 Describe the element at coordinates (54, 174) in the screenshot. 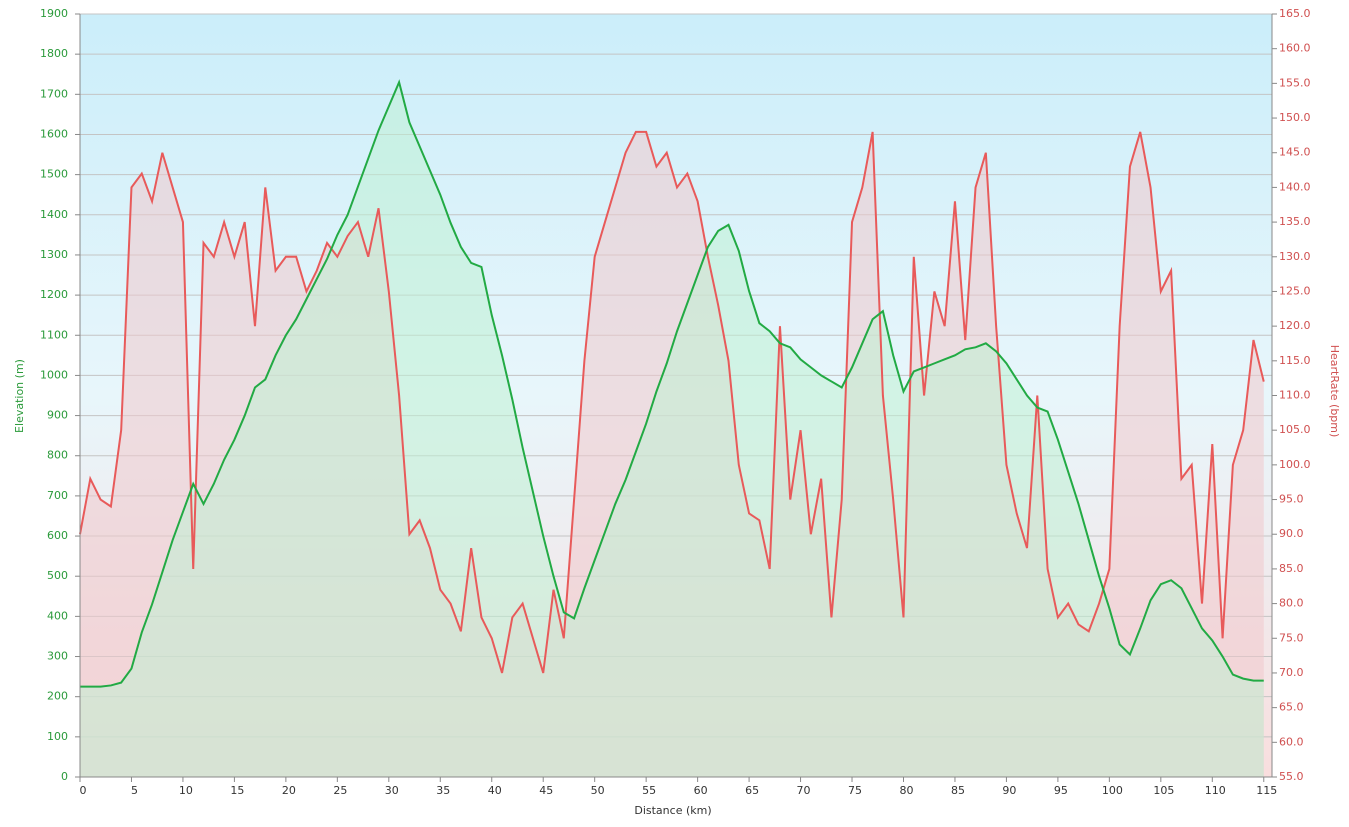

I see `y-tick-label: 1500` at that location.